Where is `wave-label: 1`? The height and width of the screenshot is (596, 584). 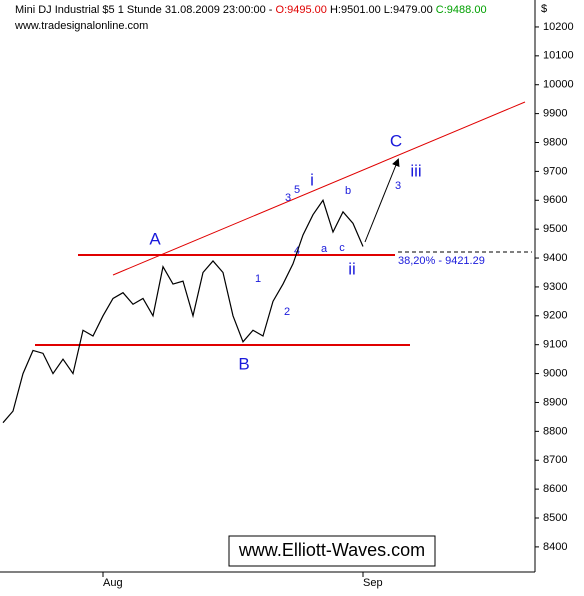
wave-label: 1 is located at coordinates (258, 279).